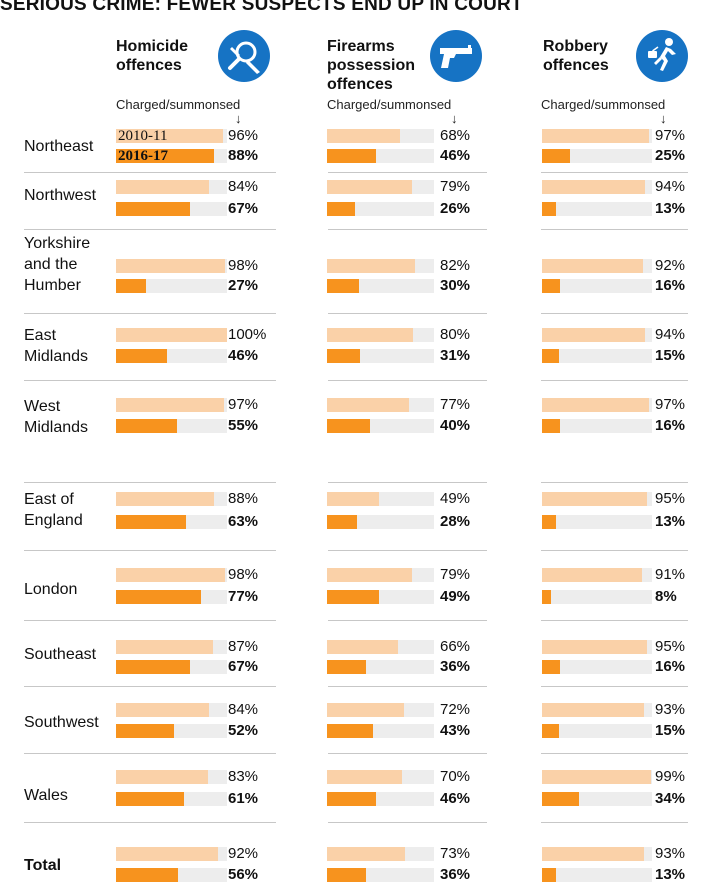 This screenshot has width=701, height=893. Describe the element at coordinates (389, 104) in the screenshot. I see `firearms-sublabel: Charged/summonsed` at that location.